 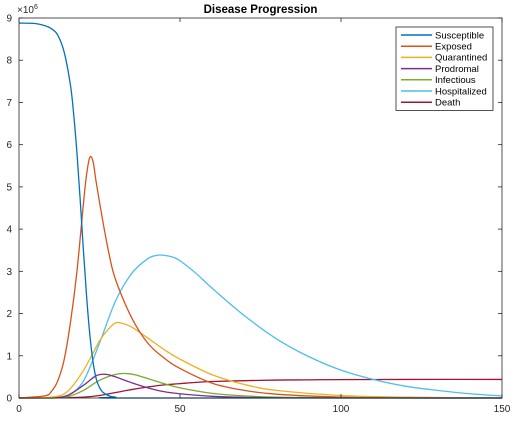 I want to click on y-tick-label: 6, so click(x=9, y=145).